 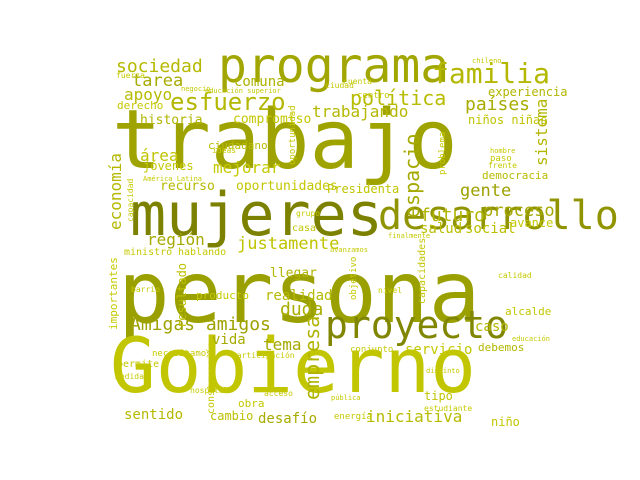 What do you see at coordinates (115, 191) in the screenshot?
I see `word: economía` at bounding box center [115, 191].